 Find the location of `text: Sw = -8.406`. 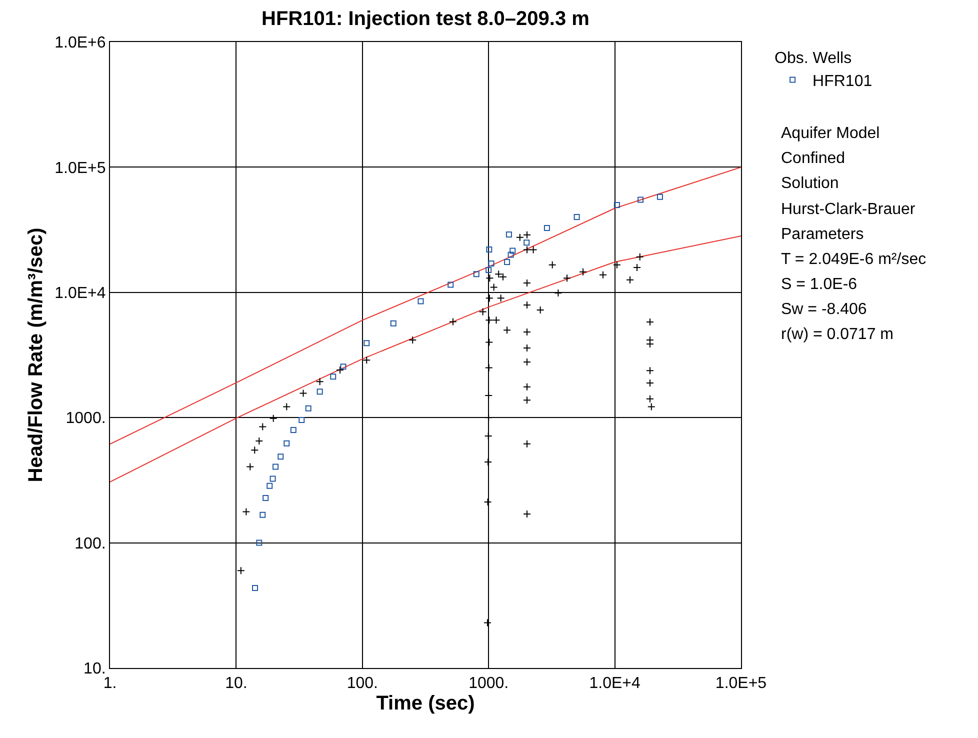

text: Sw = -8.406 is located at coordinates (824, 309).